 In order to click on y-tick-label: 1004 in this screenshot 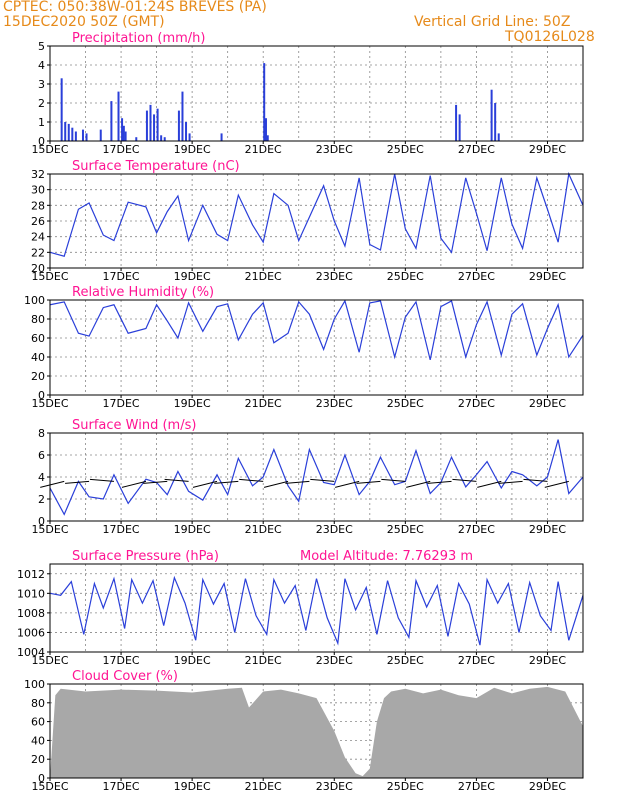, I will do `click(31, 652)`.